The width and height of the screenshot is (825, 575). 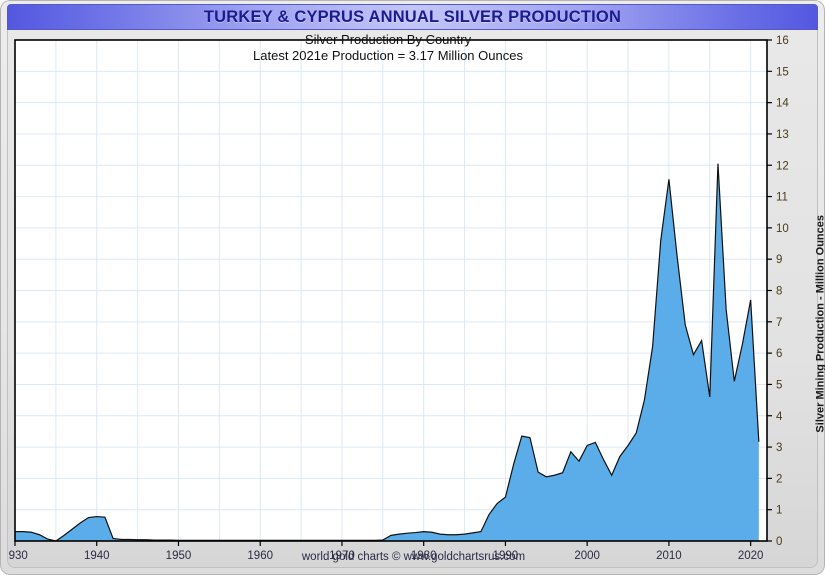 What do you see at coordinates (388, 39) in the screenshot?
I see `chart-subtitle: Silver Production By Country` at bounding box center [388, 39].